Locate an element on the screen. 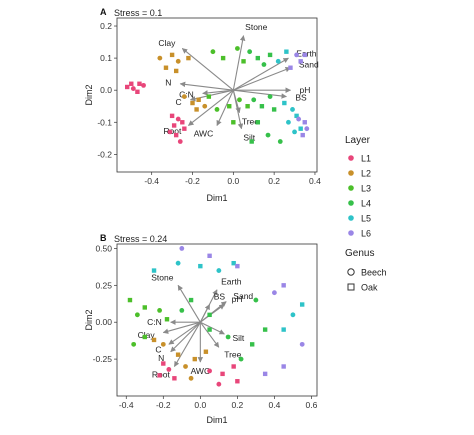 This screenshot has width=474, height=435. vector-arrow-clay is located at coordinates (181, 327).